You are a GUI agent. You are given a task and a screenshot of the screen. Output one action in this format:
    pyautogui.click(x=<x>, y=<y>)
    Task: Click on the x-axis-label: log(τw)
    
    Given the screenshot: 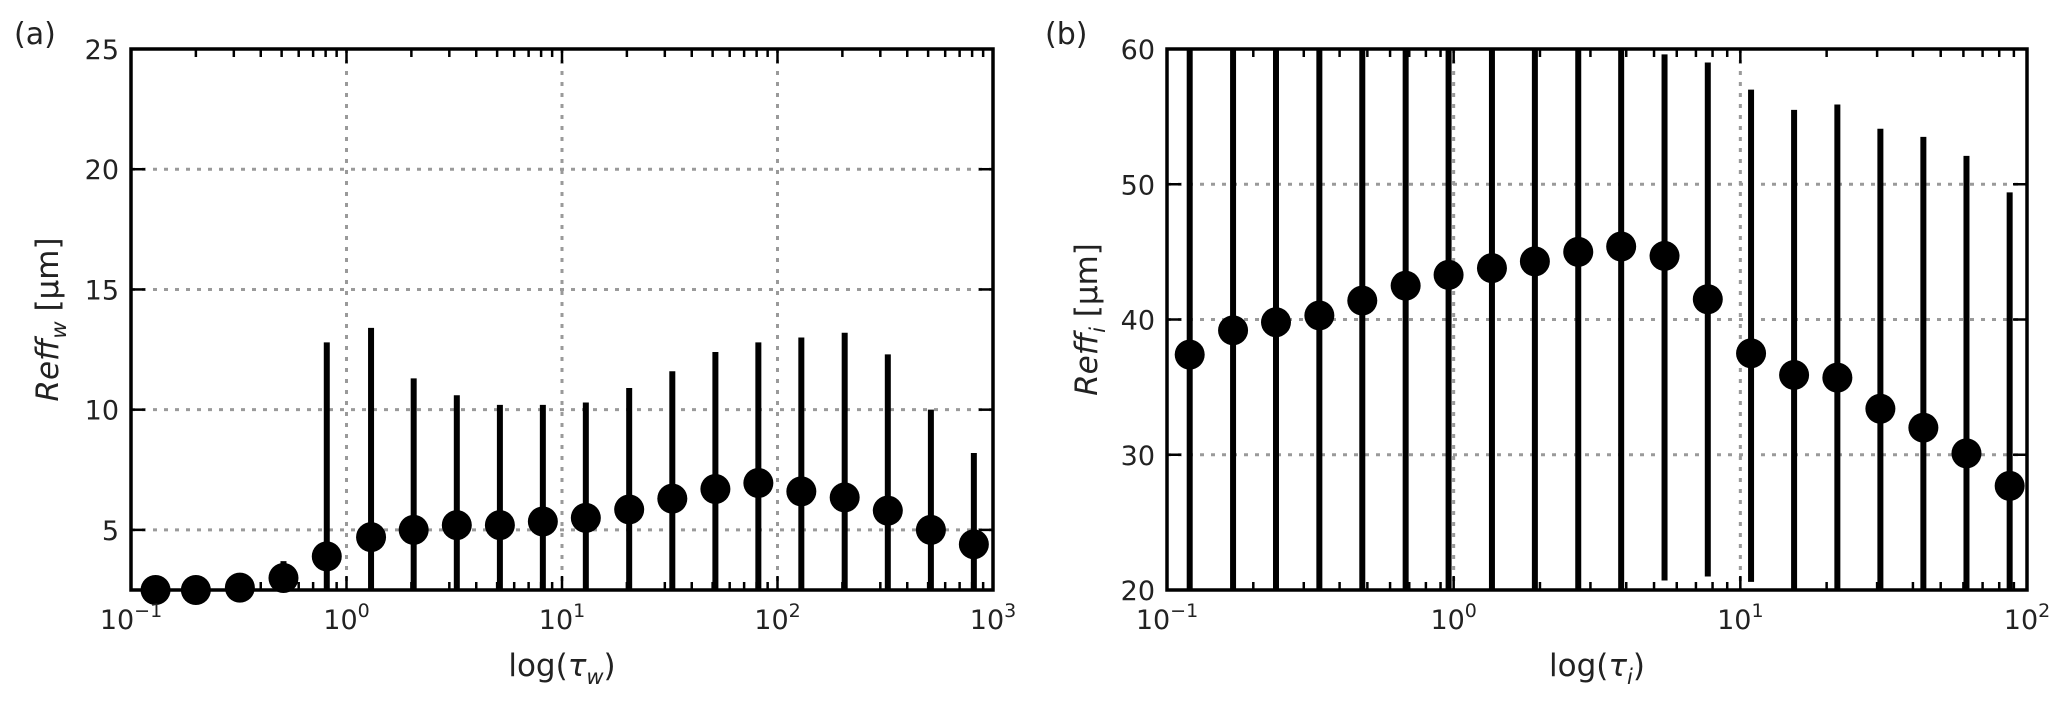 What is the action you would take?
    pyautogui.click(x=561, y=668)
    